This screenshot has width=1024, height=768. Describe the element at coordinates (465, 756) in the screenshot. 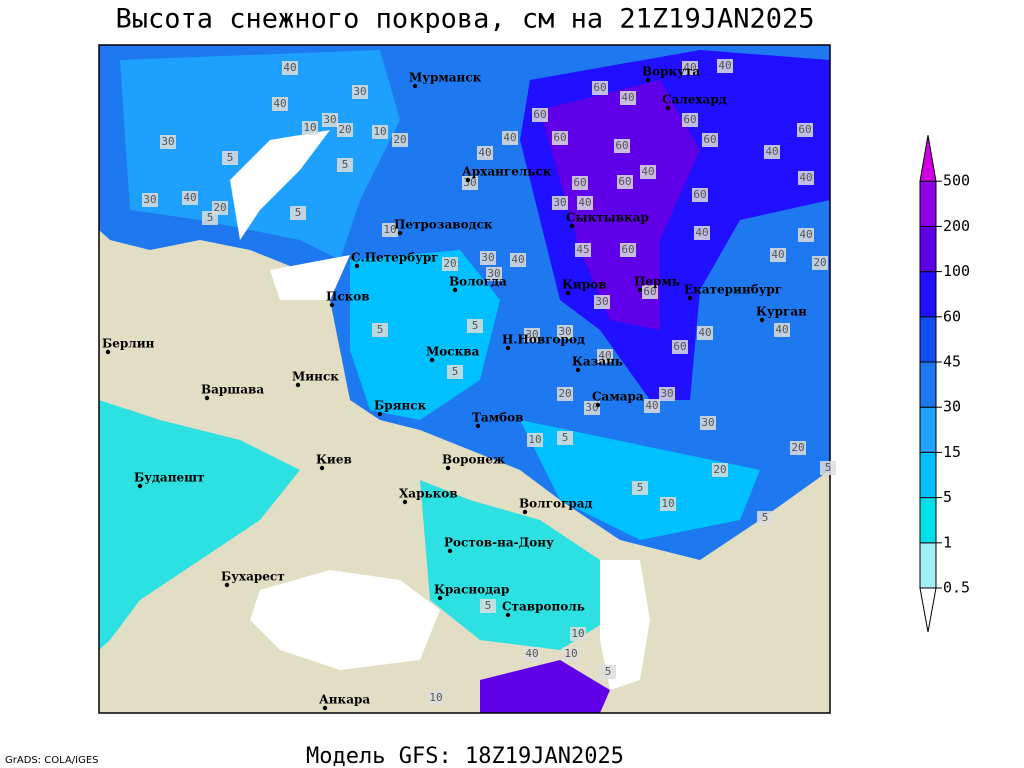

I see `footer: Модель GFS: 18Z19JAN2025` at that location.